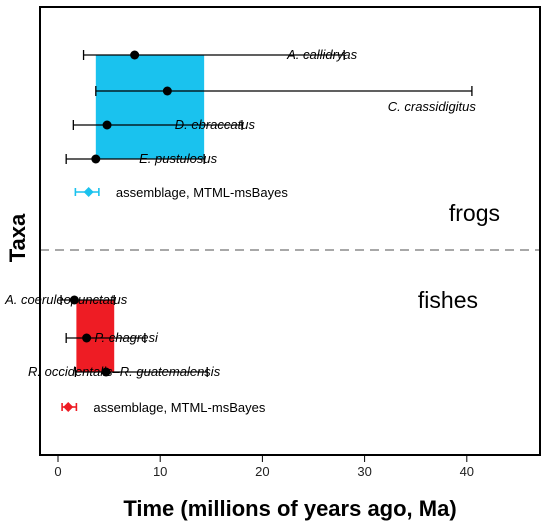 The height and width of the screenshot is (529, 550). What do you see at coordinates (432, 106) in the screenshot?
I see `taxon-label: C. crassidigitus` at bounding box center [432, 106].